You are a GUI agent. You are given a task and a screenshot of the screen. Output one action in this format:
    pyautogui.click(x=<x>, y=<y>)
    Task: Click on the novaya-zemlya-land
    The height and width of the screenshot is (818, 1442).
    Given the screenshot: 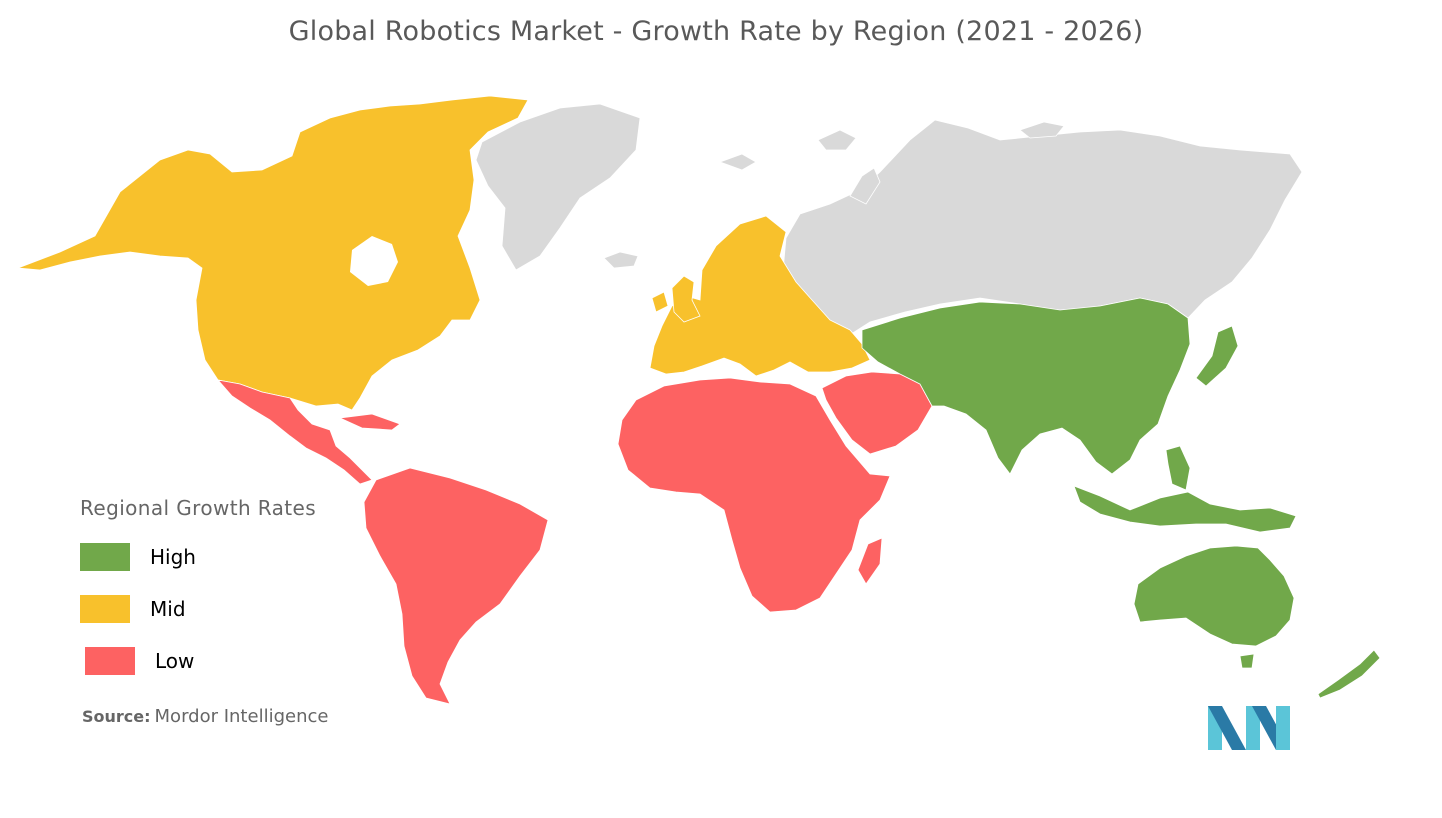 What is the action you would take?
    pyautogui.click(x=865, y=186)
    